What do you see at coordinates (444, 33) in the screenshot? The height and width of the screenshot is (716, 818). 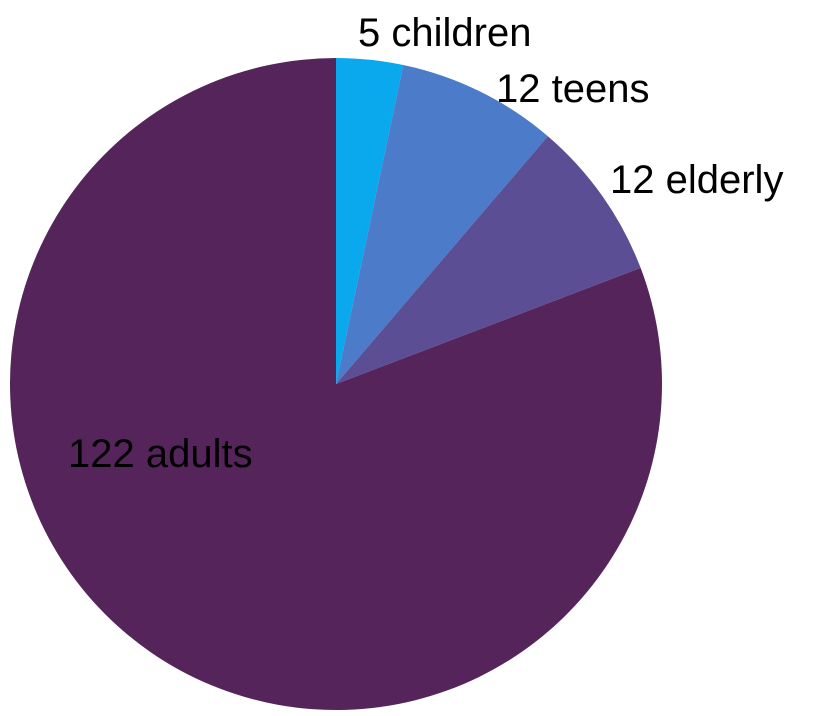 I see `slice-label-children: 5 children` at bounding box center [444, 33].